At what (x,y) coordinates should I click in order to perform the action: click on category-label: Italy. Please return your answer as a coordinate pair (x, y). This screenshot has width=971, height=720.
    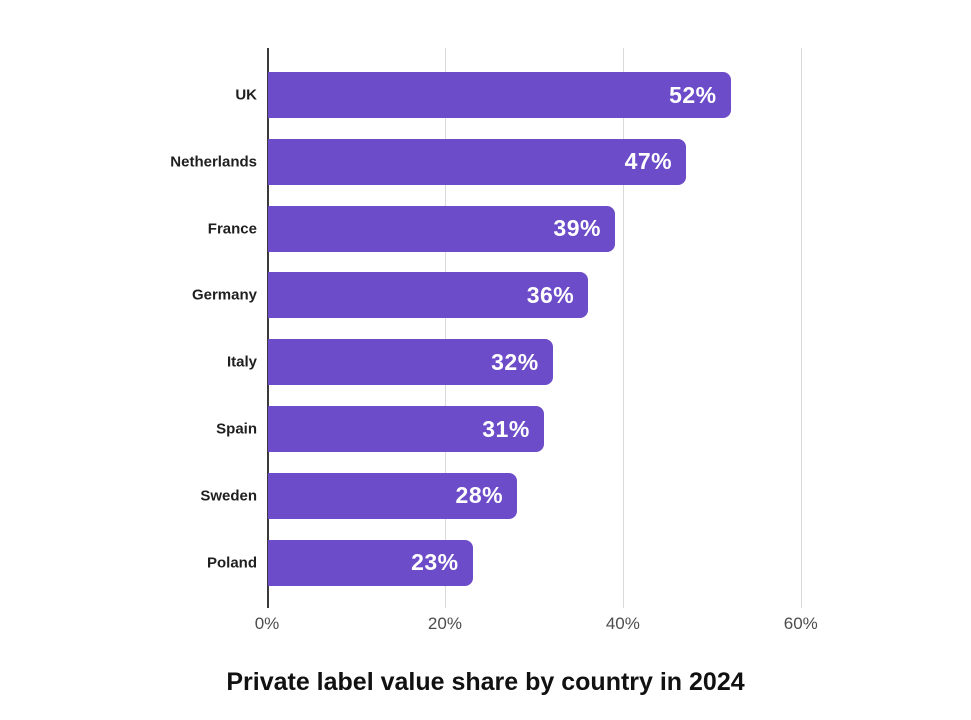
    Looking at the image, I should click on (241, 362).